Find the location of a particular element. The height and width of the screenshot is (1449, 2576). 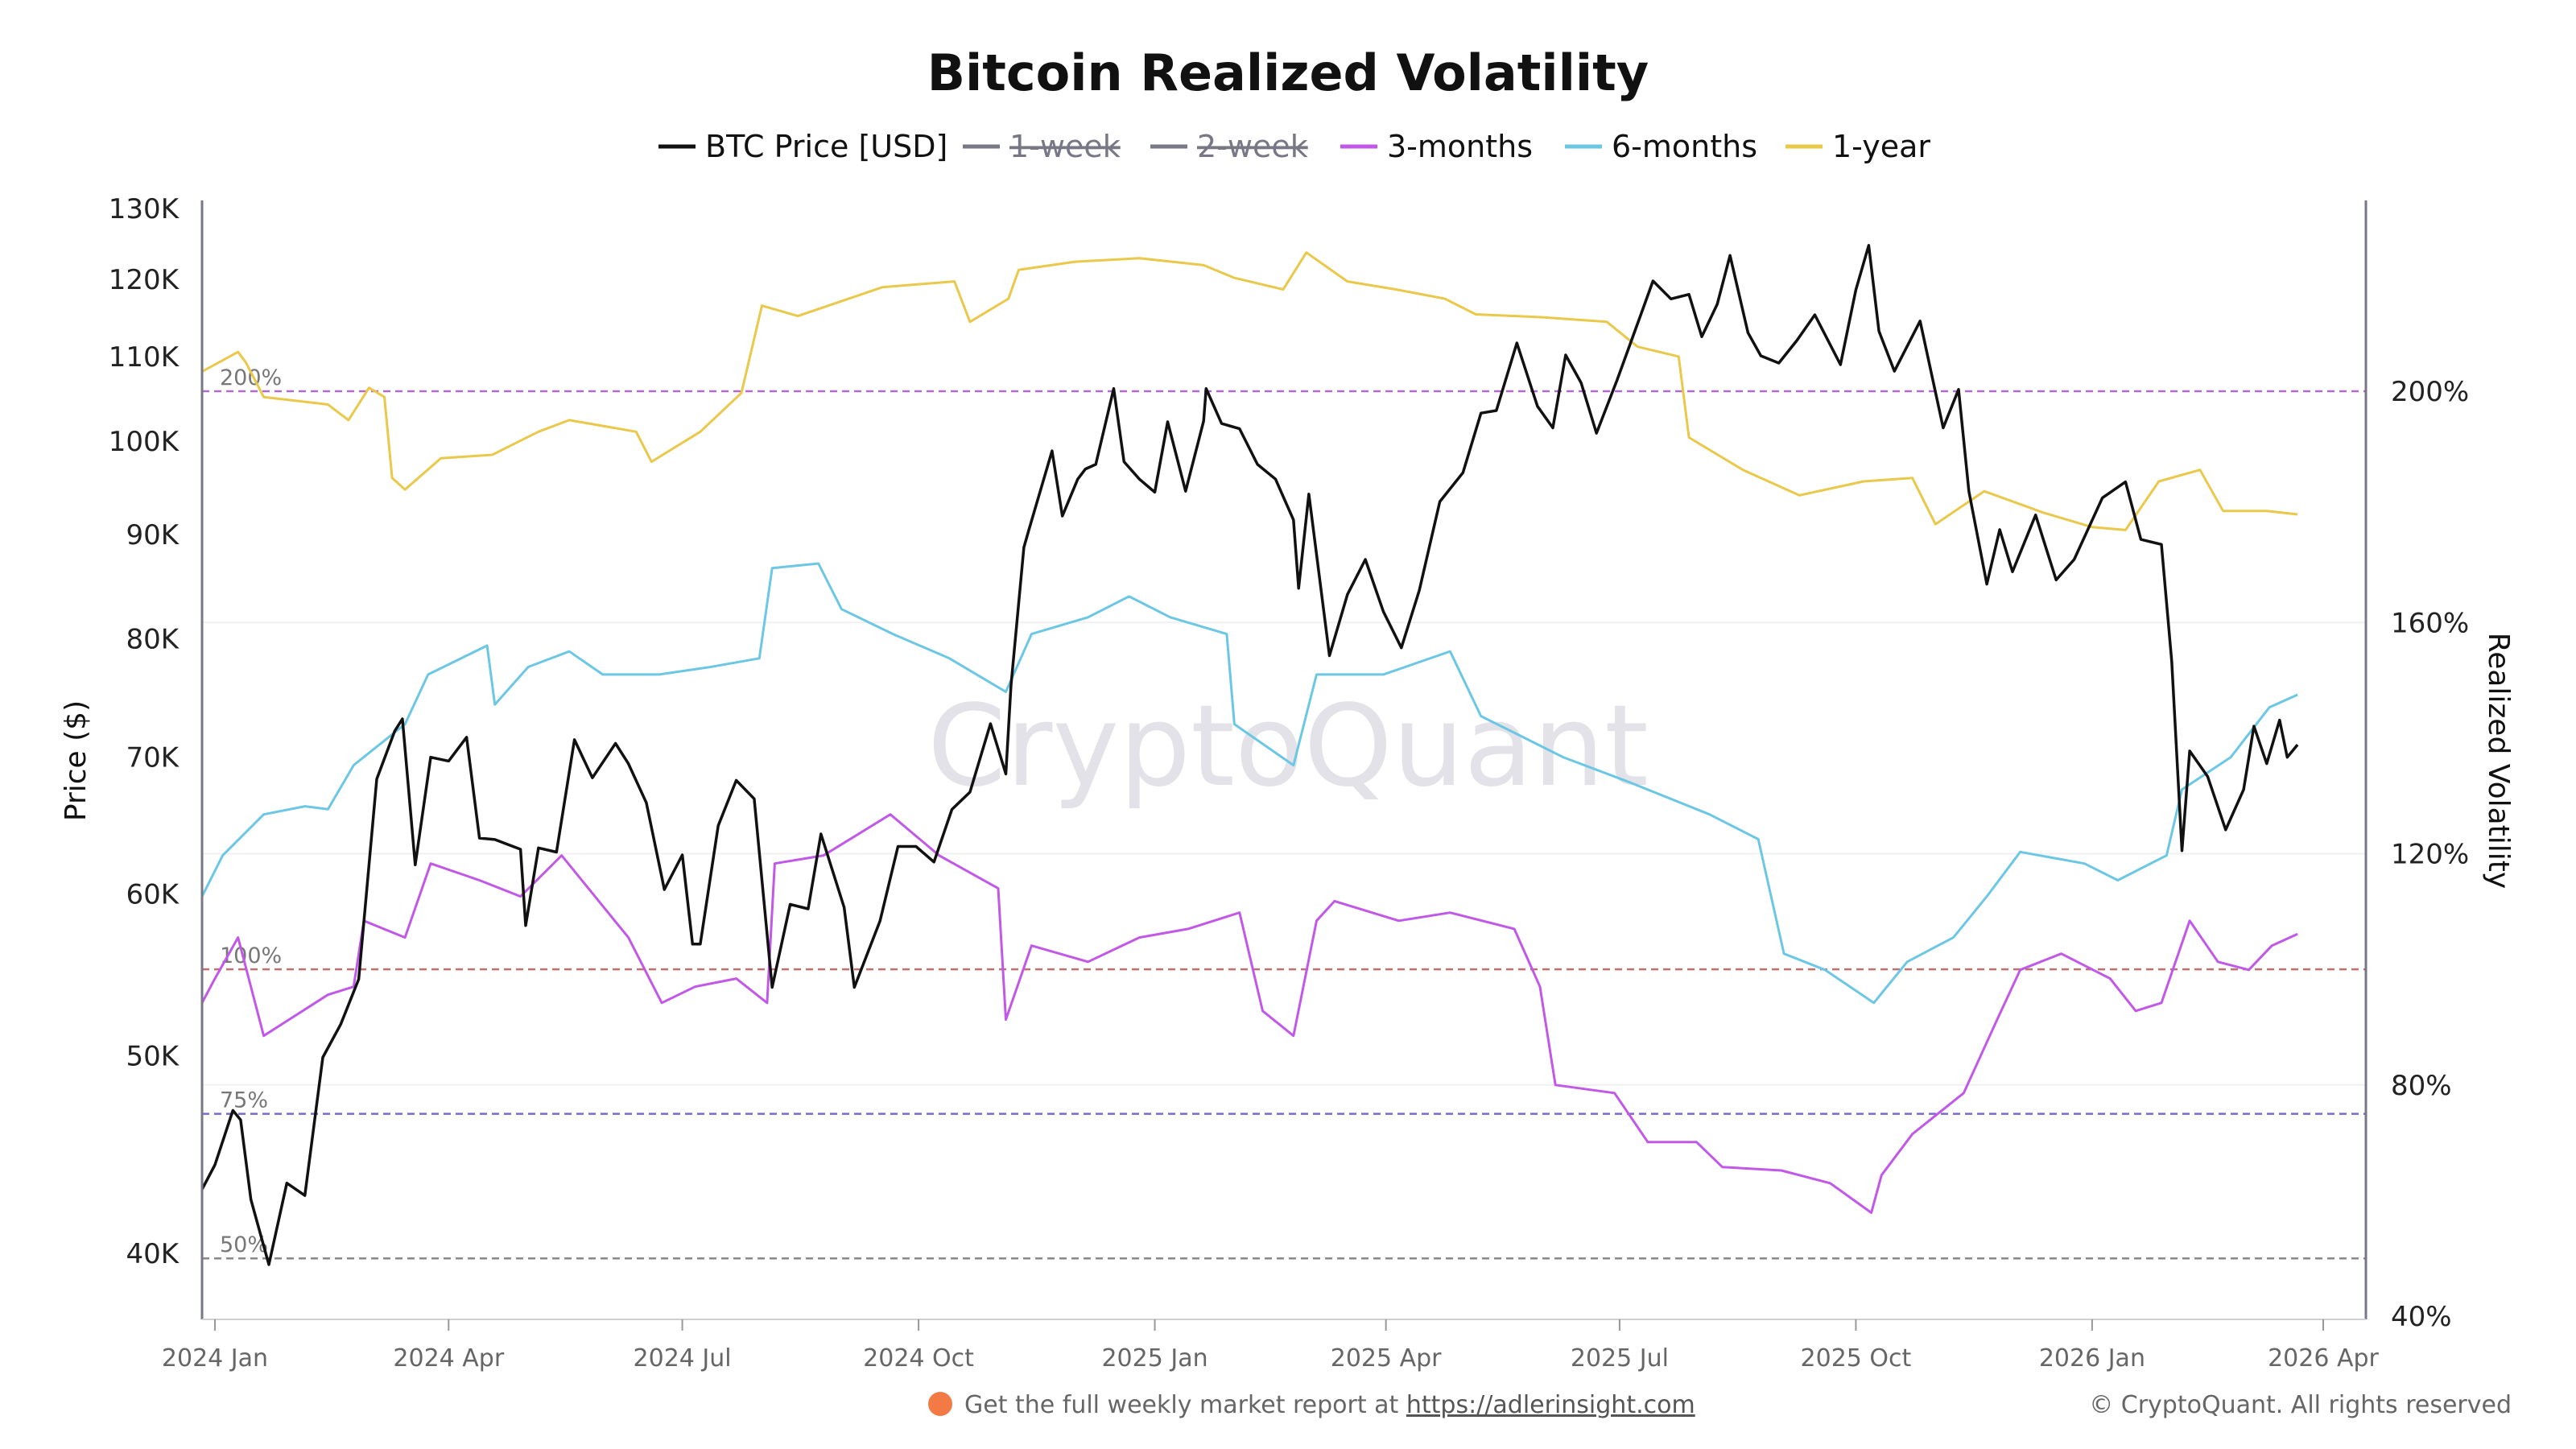

promo-link: https://adlerinsight.com is located at coordinates (1550, 1405).